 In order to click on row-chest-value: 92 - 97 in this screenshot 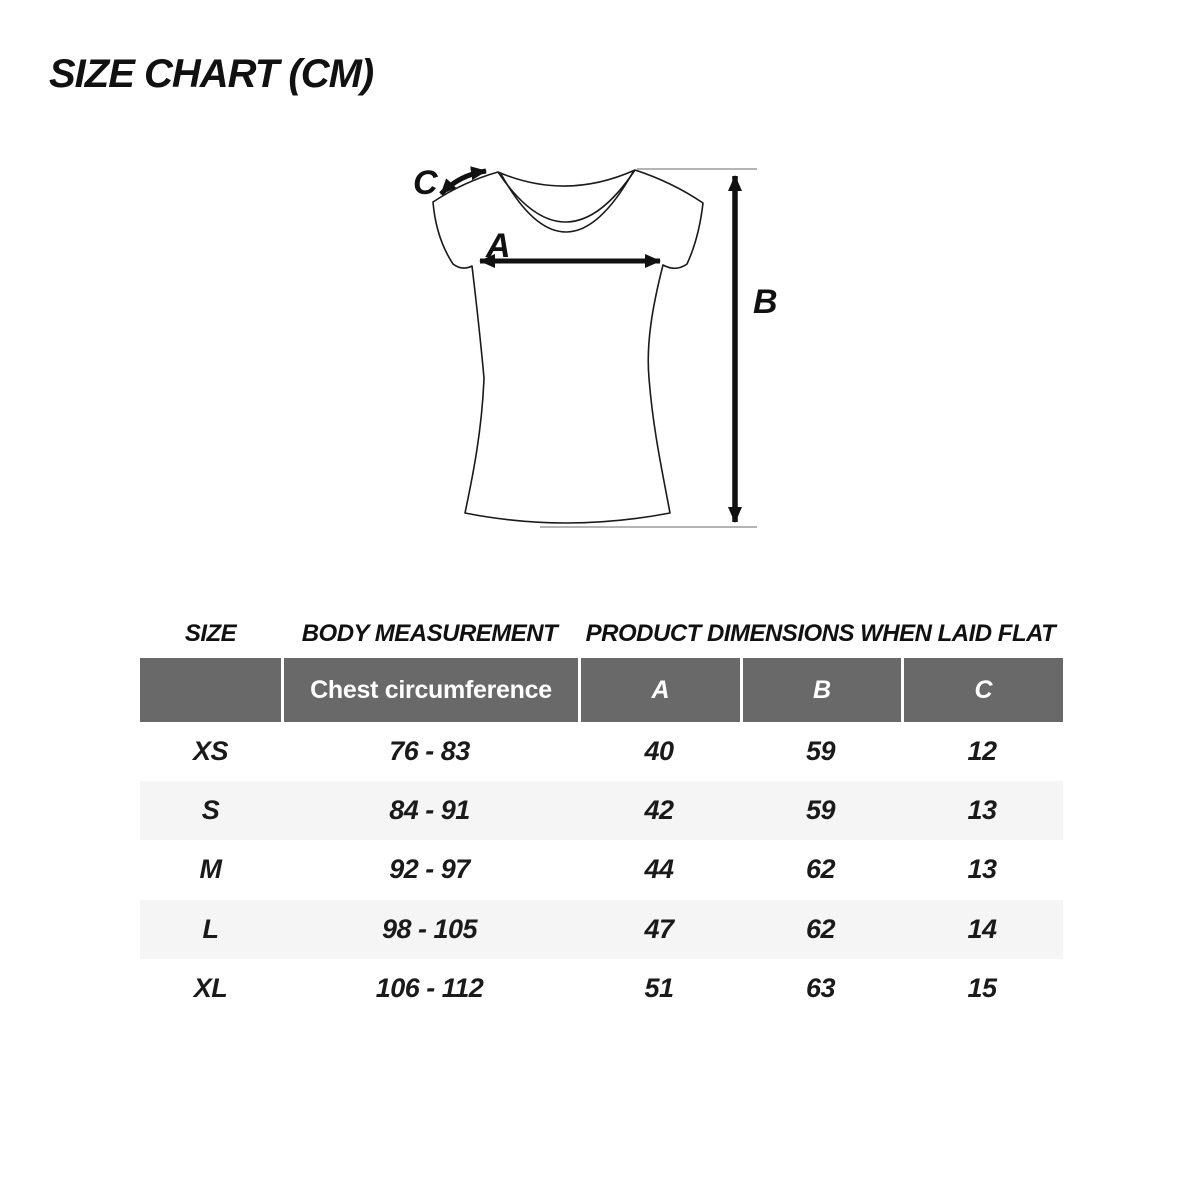, I will do `click(429, 869)`.